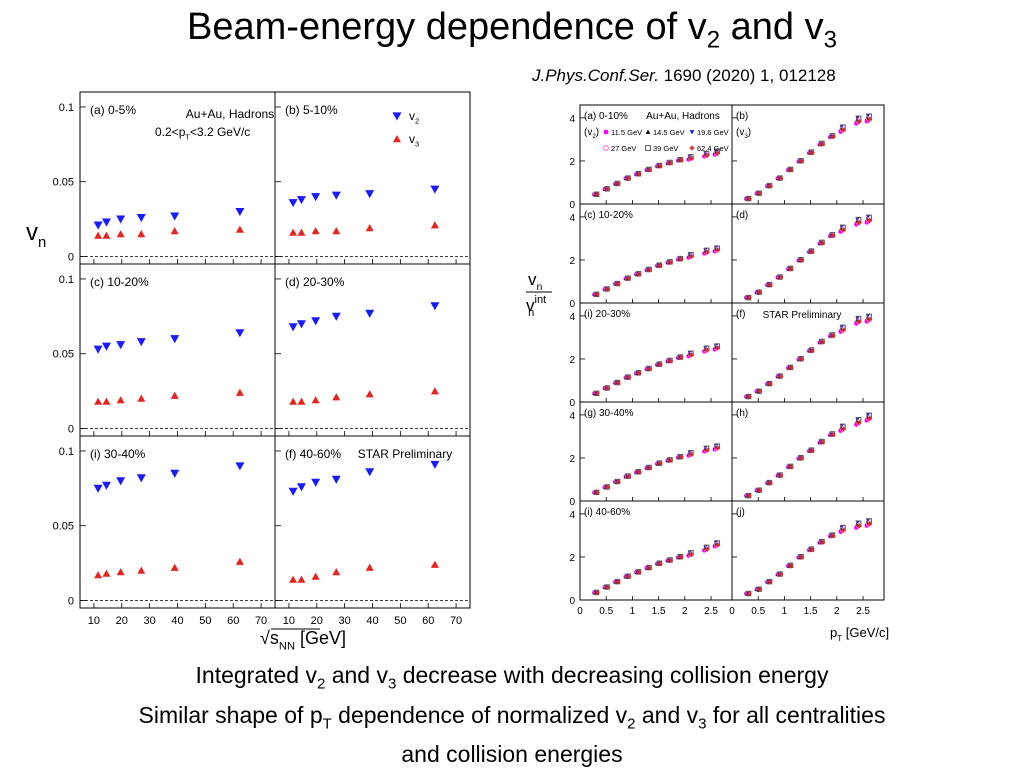 This screenshot has width=1024, height=769. What do you see at coordinates (230, 114) in the screenshot?
I see `system-label: Au+Au, Hadrons` at bounding box center [230, 114].